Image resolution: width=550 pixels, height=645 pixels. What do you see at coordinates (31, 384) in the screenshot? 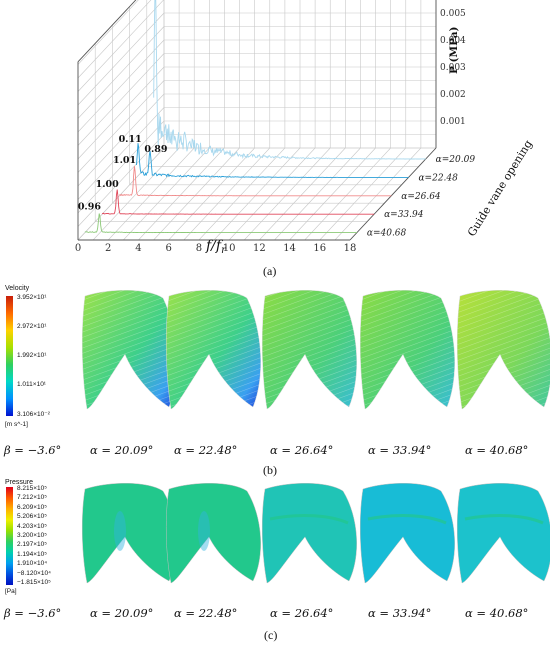
I see `legend-tick: 1.011×10¹` at bounding box center [31, 384].